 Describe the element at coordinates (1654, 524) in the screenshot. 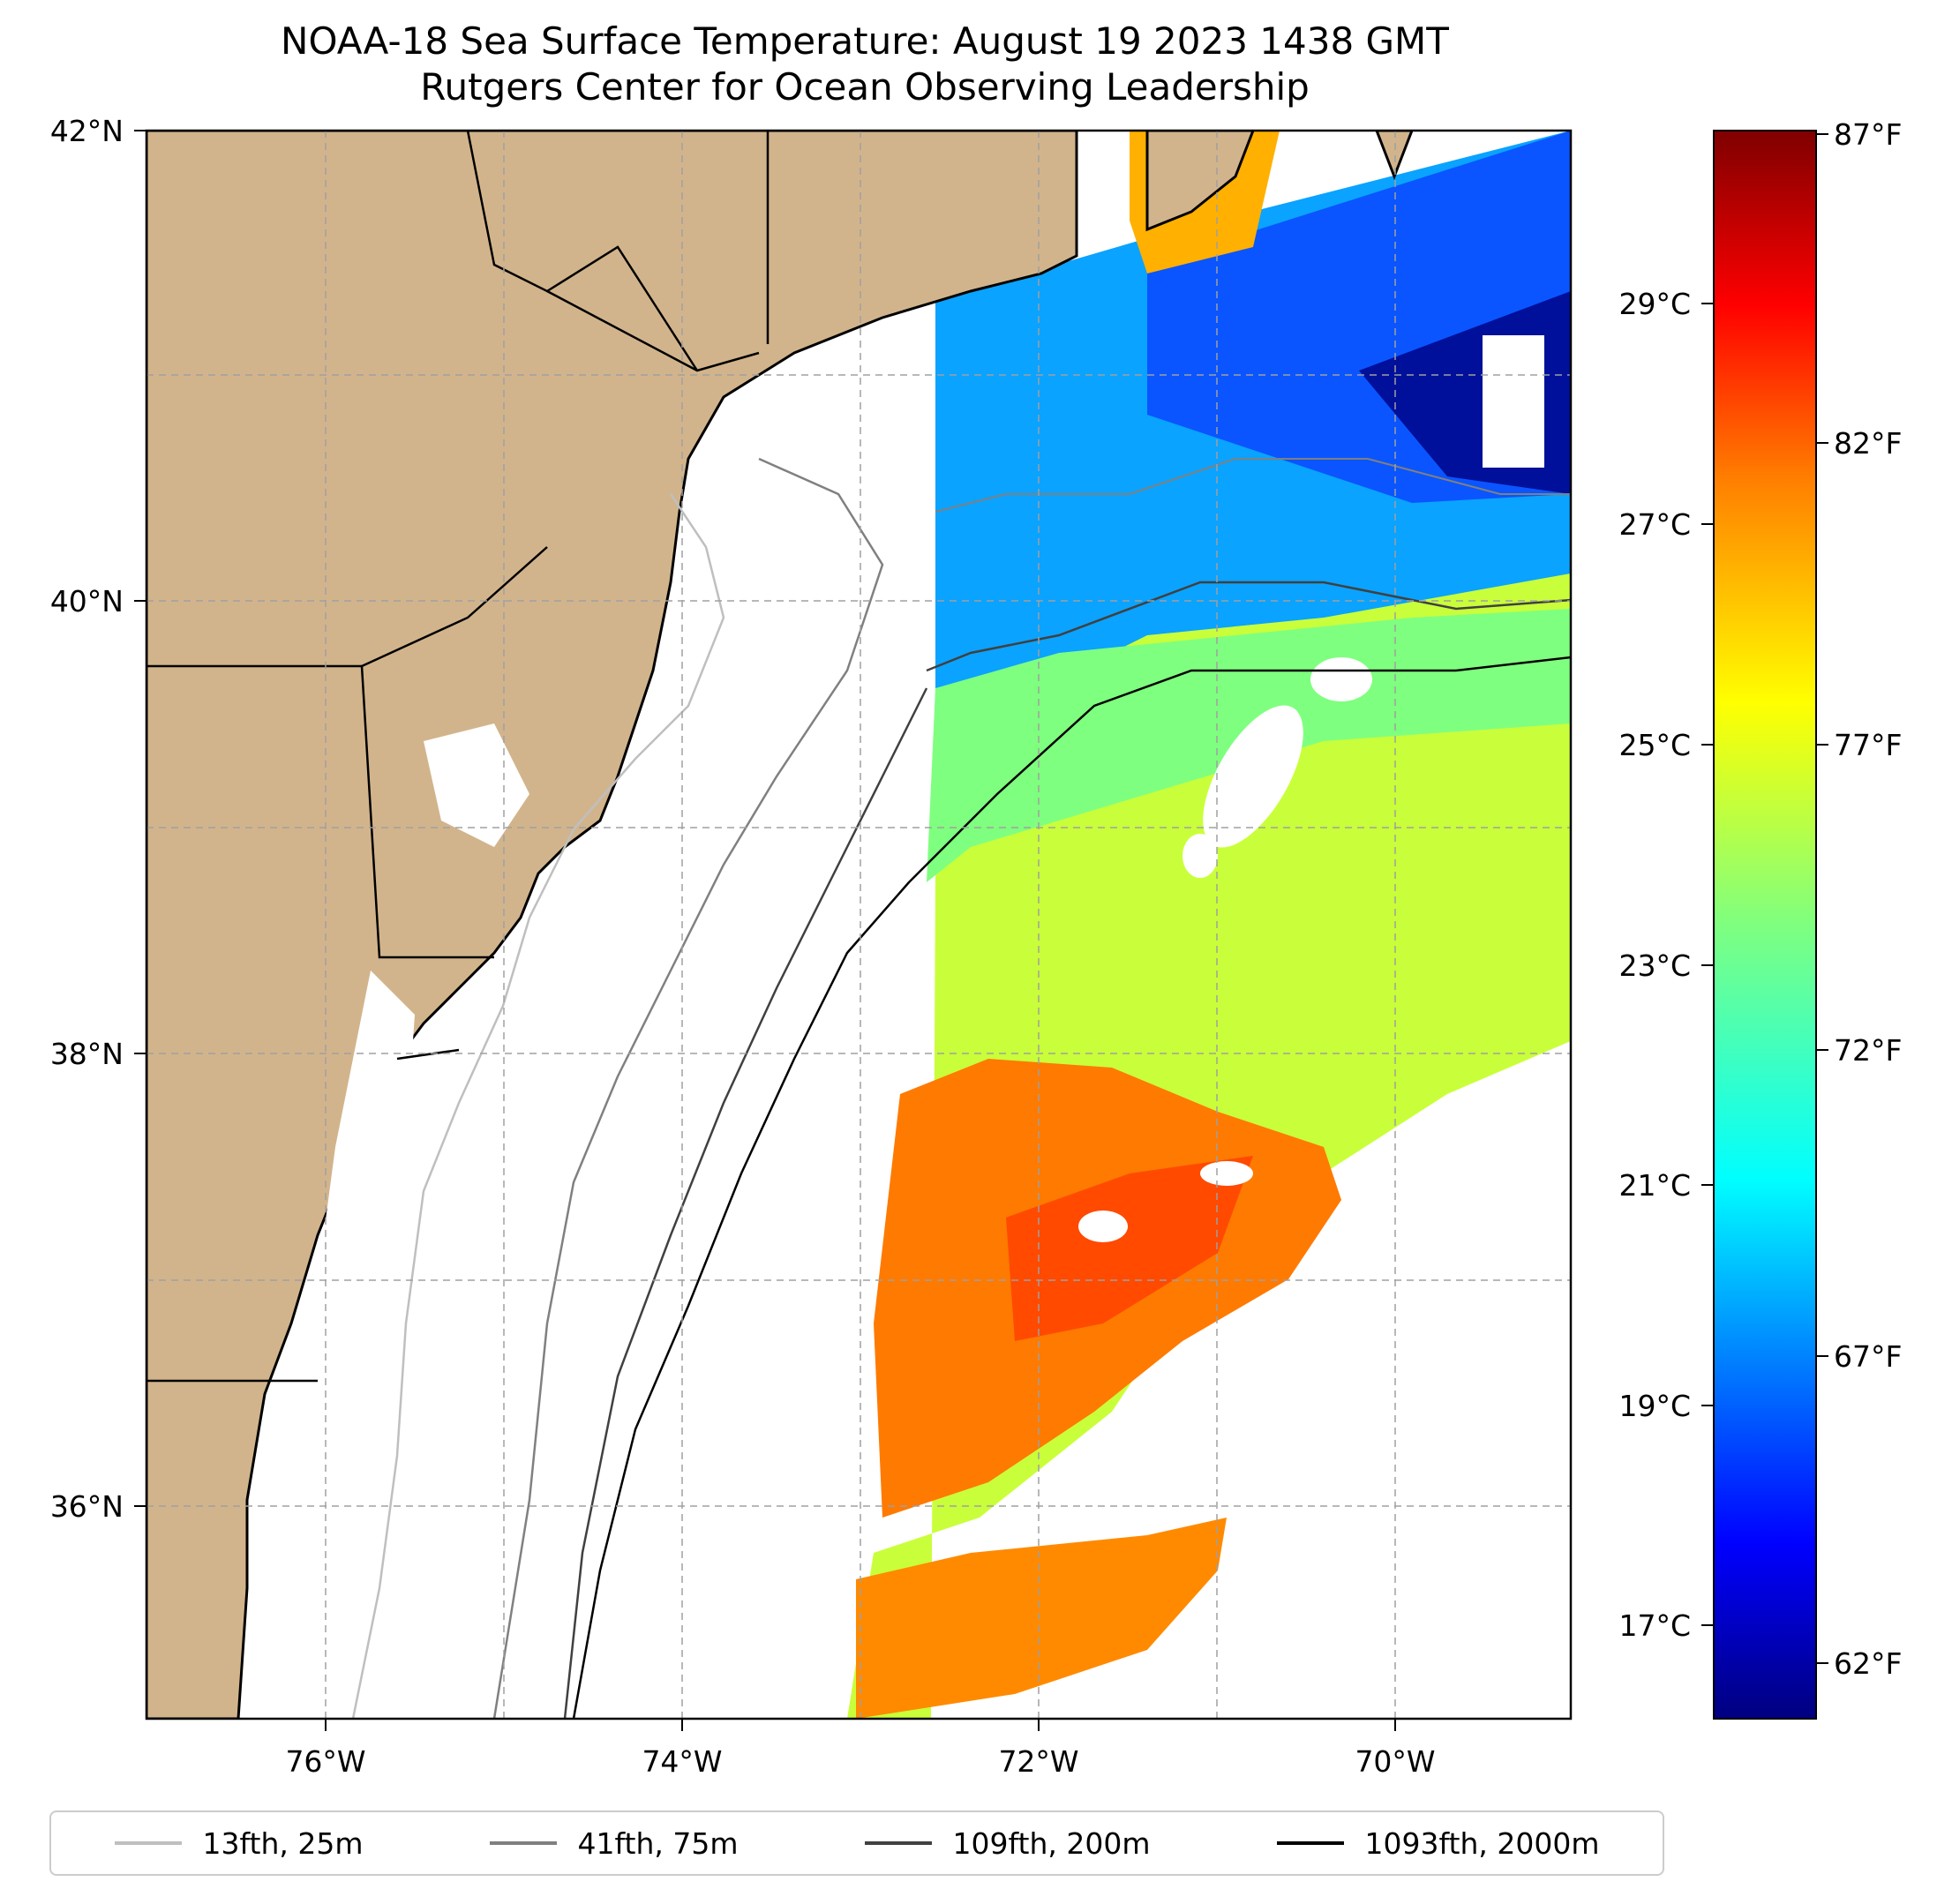

I see `celsius-tick-label: 27°C` at that location.